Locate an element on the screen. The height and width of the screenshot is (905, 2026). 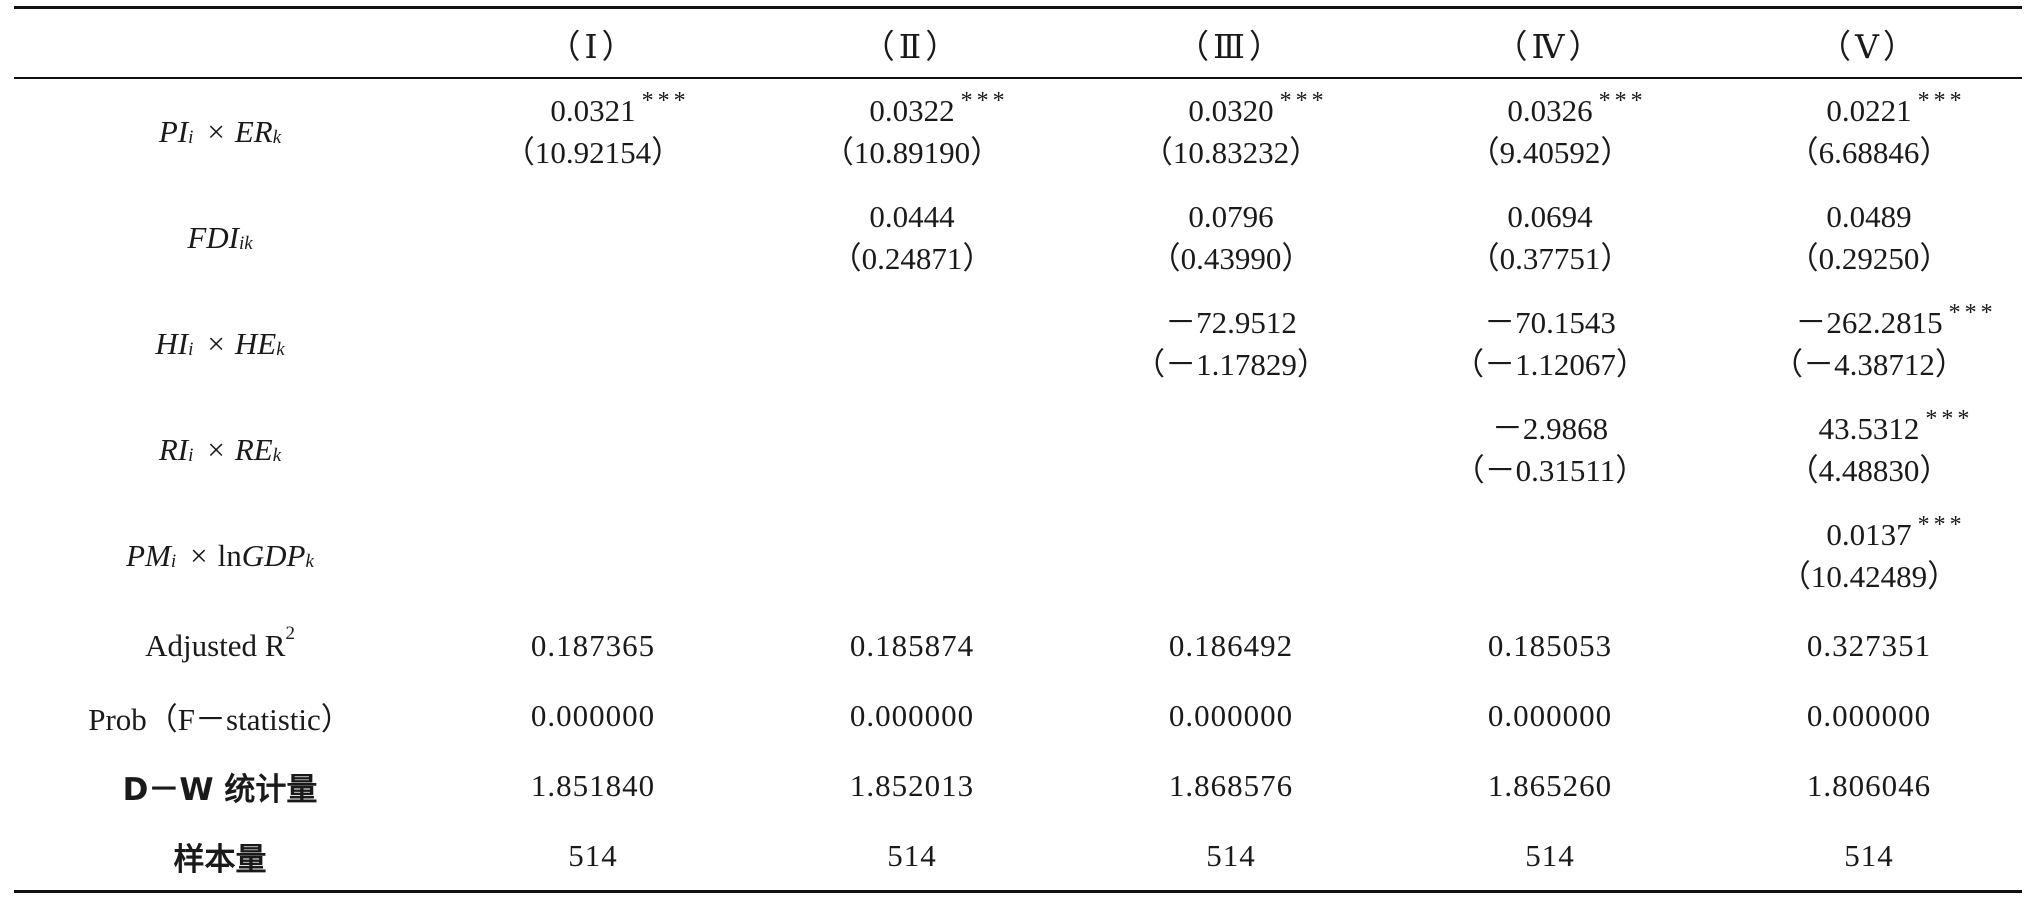
cell-adj-r2-col2: 0.185874 is located at coordinates (912, 645).